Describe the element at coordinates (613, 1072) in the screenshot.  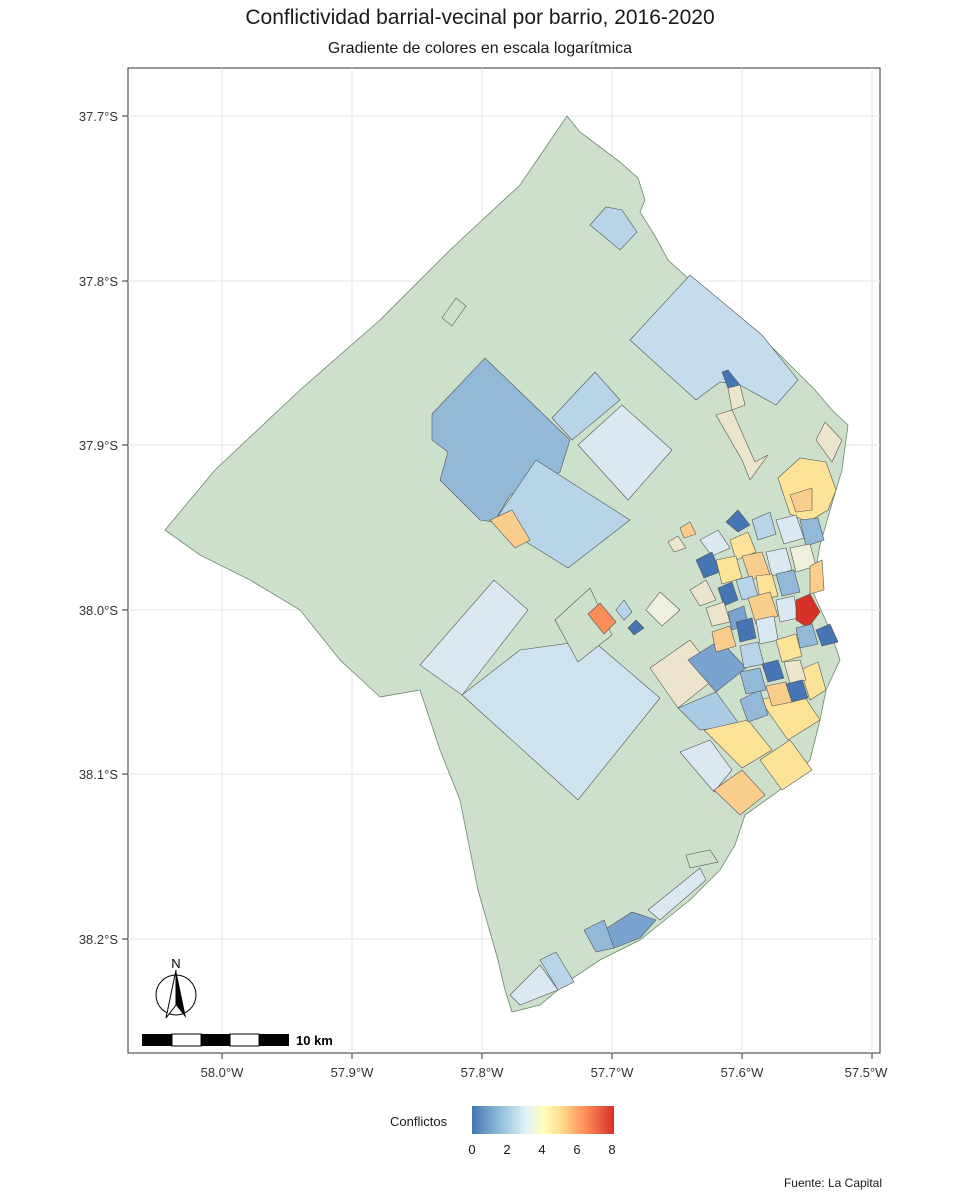
I see `x-tick-label: 57.7°W` at that location.